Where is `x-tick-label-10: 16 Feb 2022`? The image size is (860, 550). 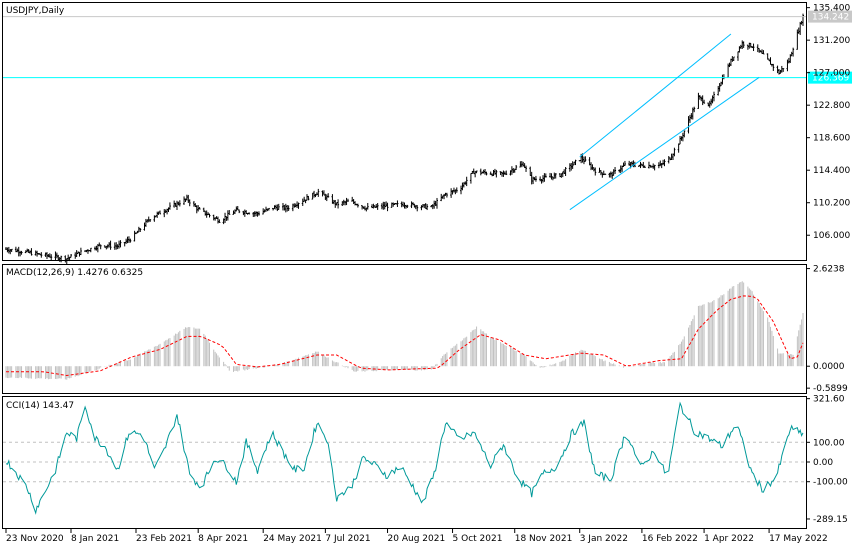
x-tick-label-10: 16 Feb 2022 is located at coordinates (670, 539).